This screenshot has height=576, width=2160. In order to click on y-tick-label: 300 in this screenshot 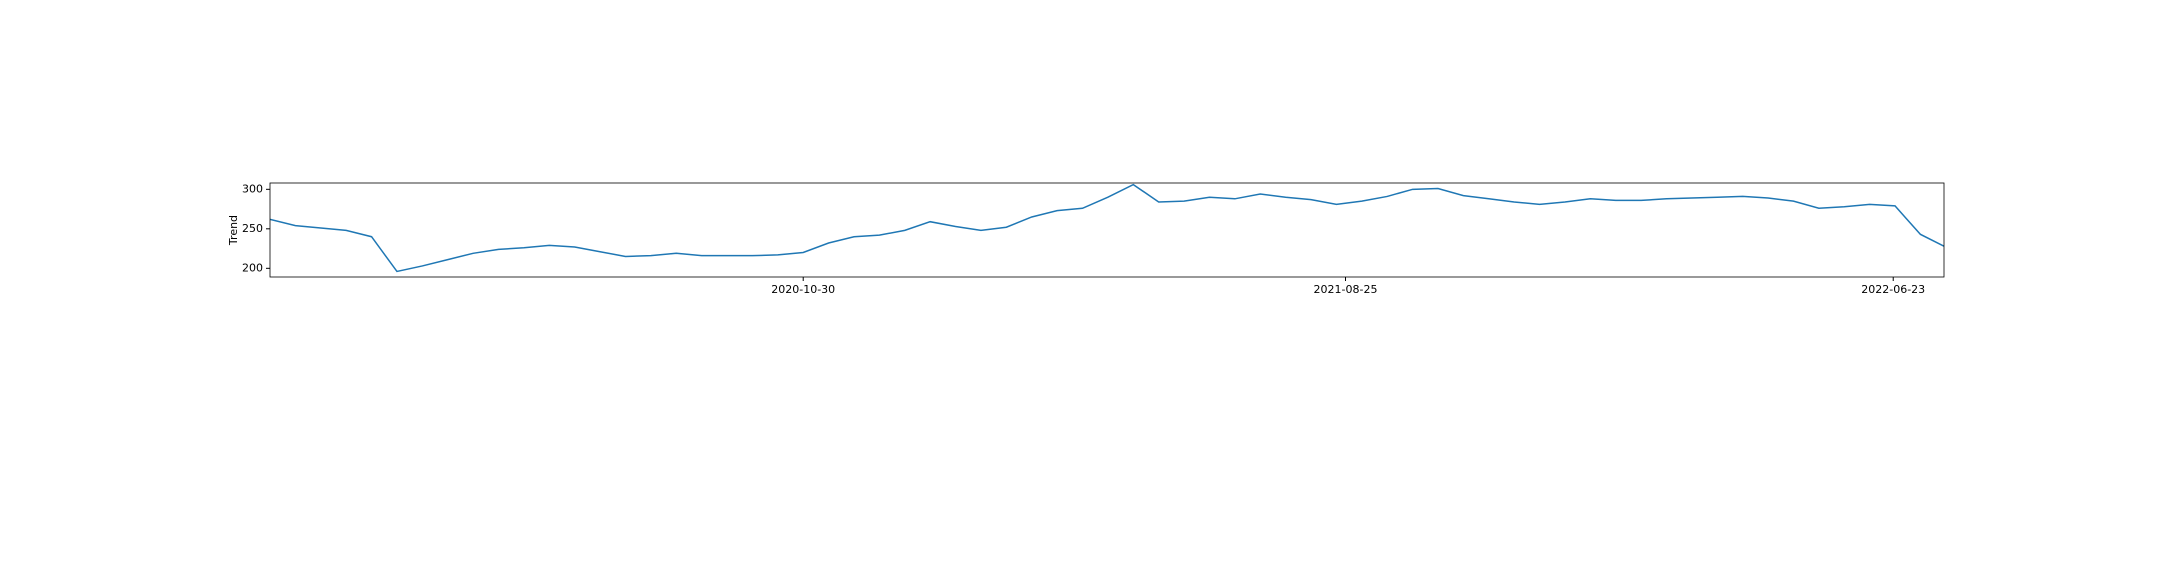, I will do `click(252, 188)`.